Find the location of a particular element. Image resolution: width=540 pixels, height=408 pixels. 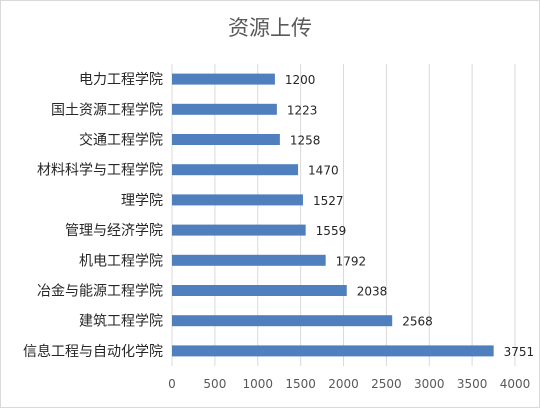

data-label: 2038 is located at coordinates (372, 292).